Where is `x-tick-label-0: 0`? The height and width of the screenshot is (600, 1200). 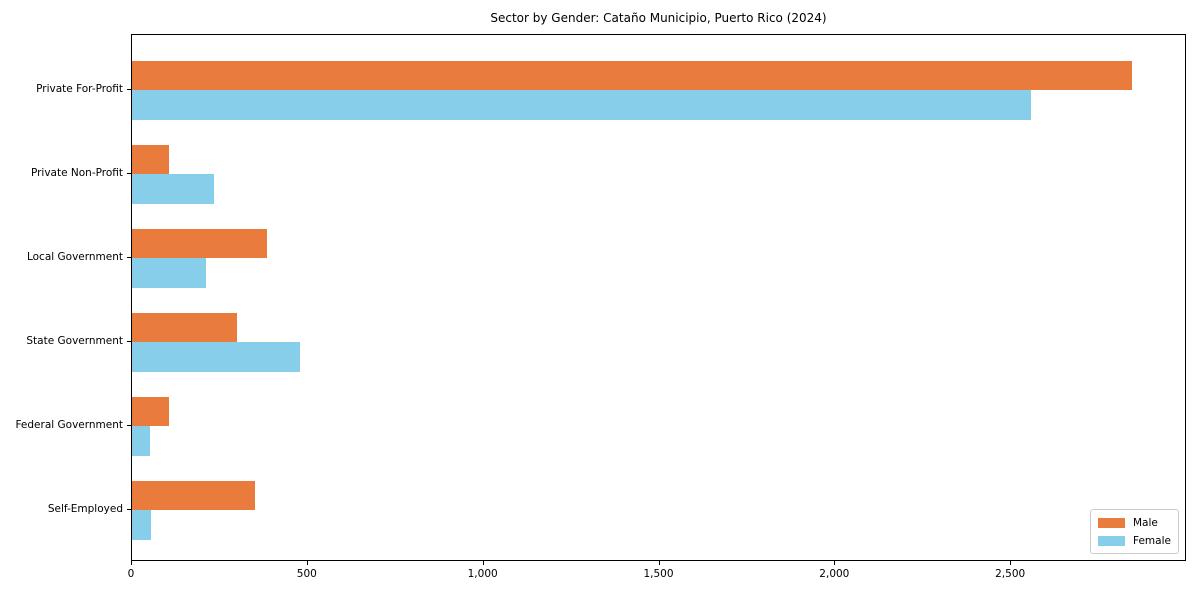
x-tick-label-0: 0 is located at coordinates (131, 574).